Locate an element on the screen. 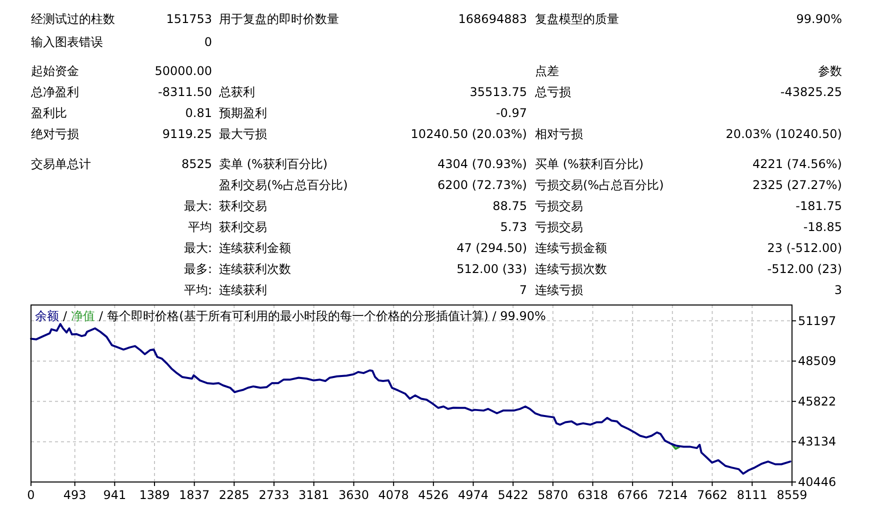 The width and height of the screenshot is (881, 509). series-label: 余额 is located at coordinates (47, 316).